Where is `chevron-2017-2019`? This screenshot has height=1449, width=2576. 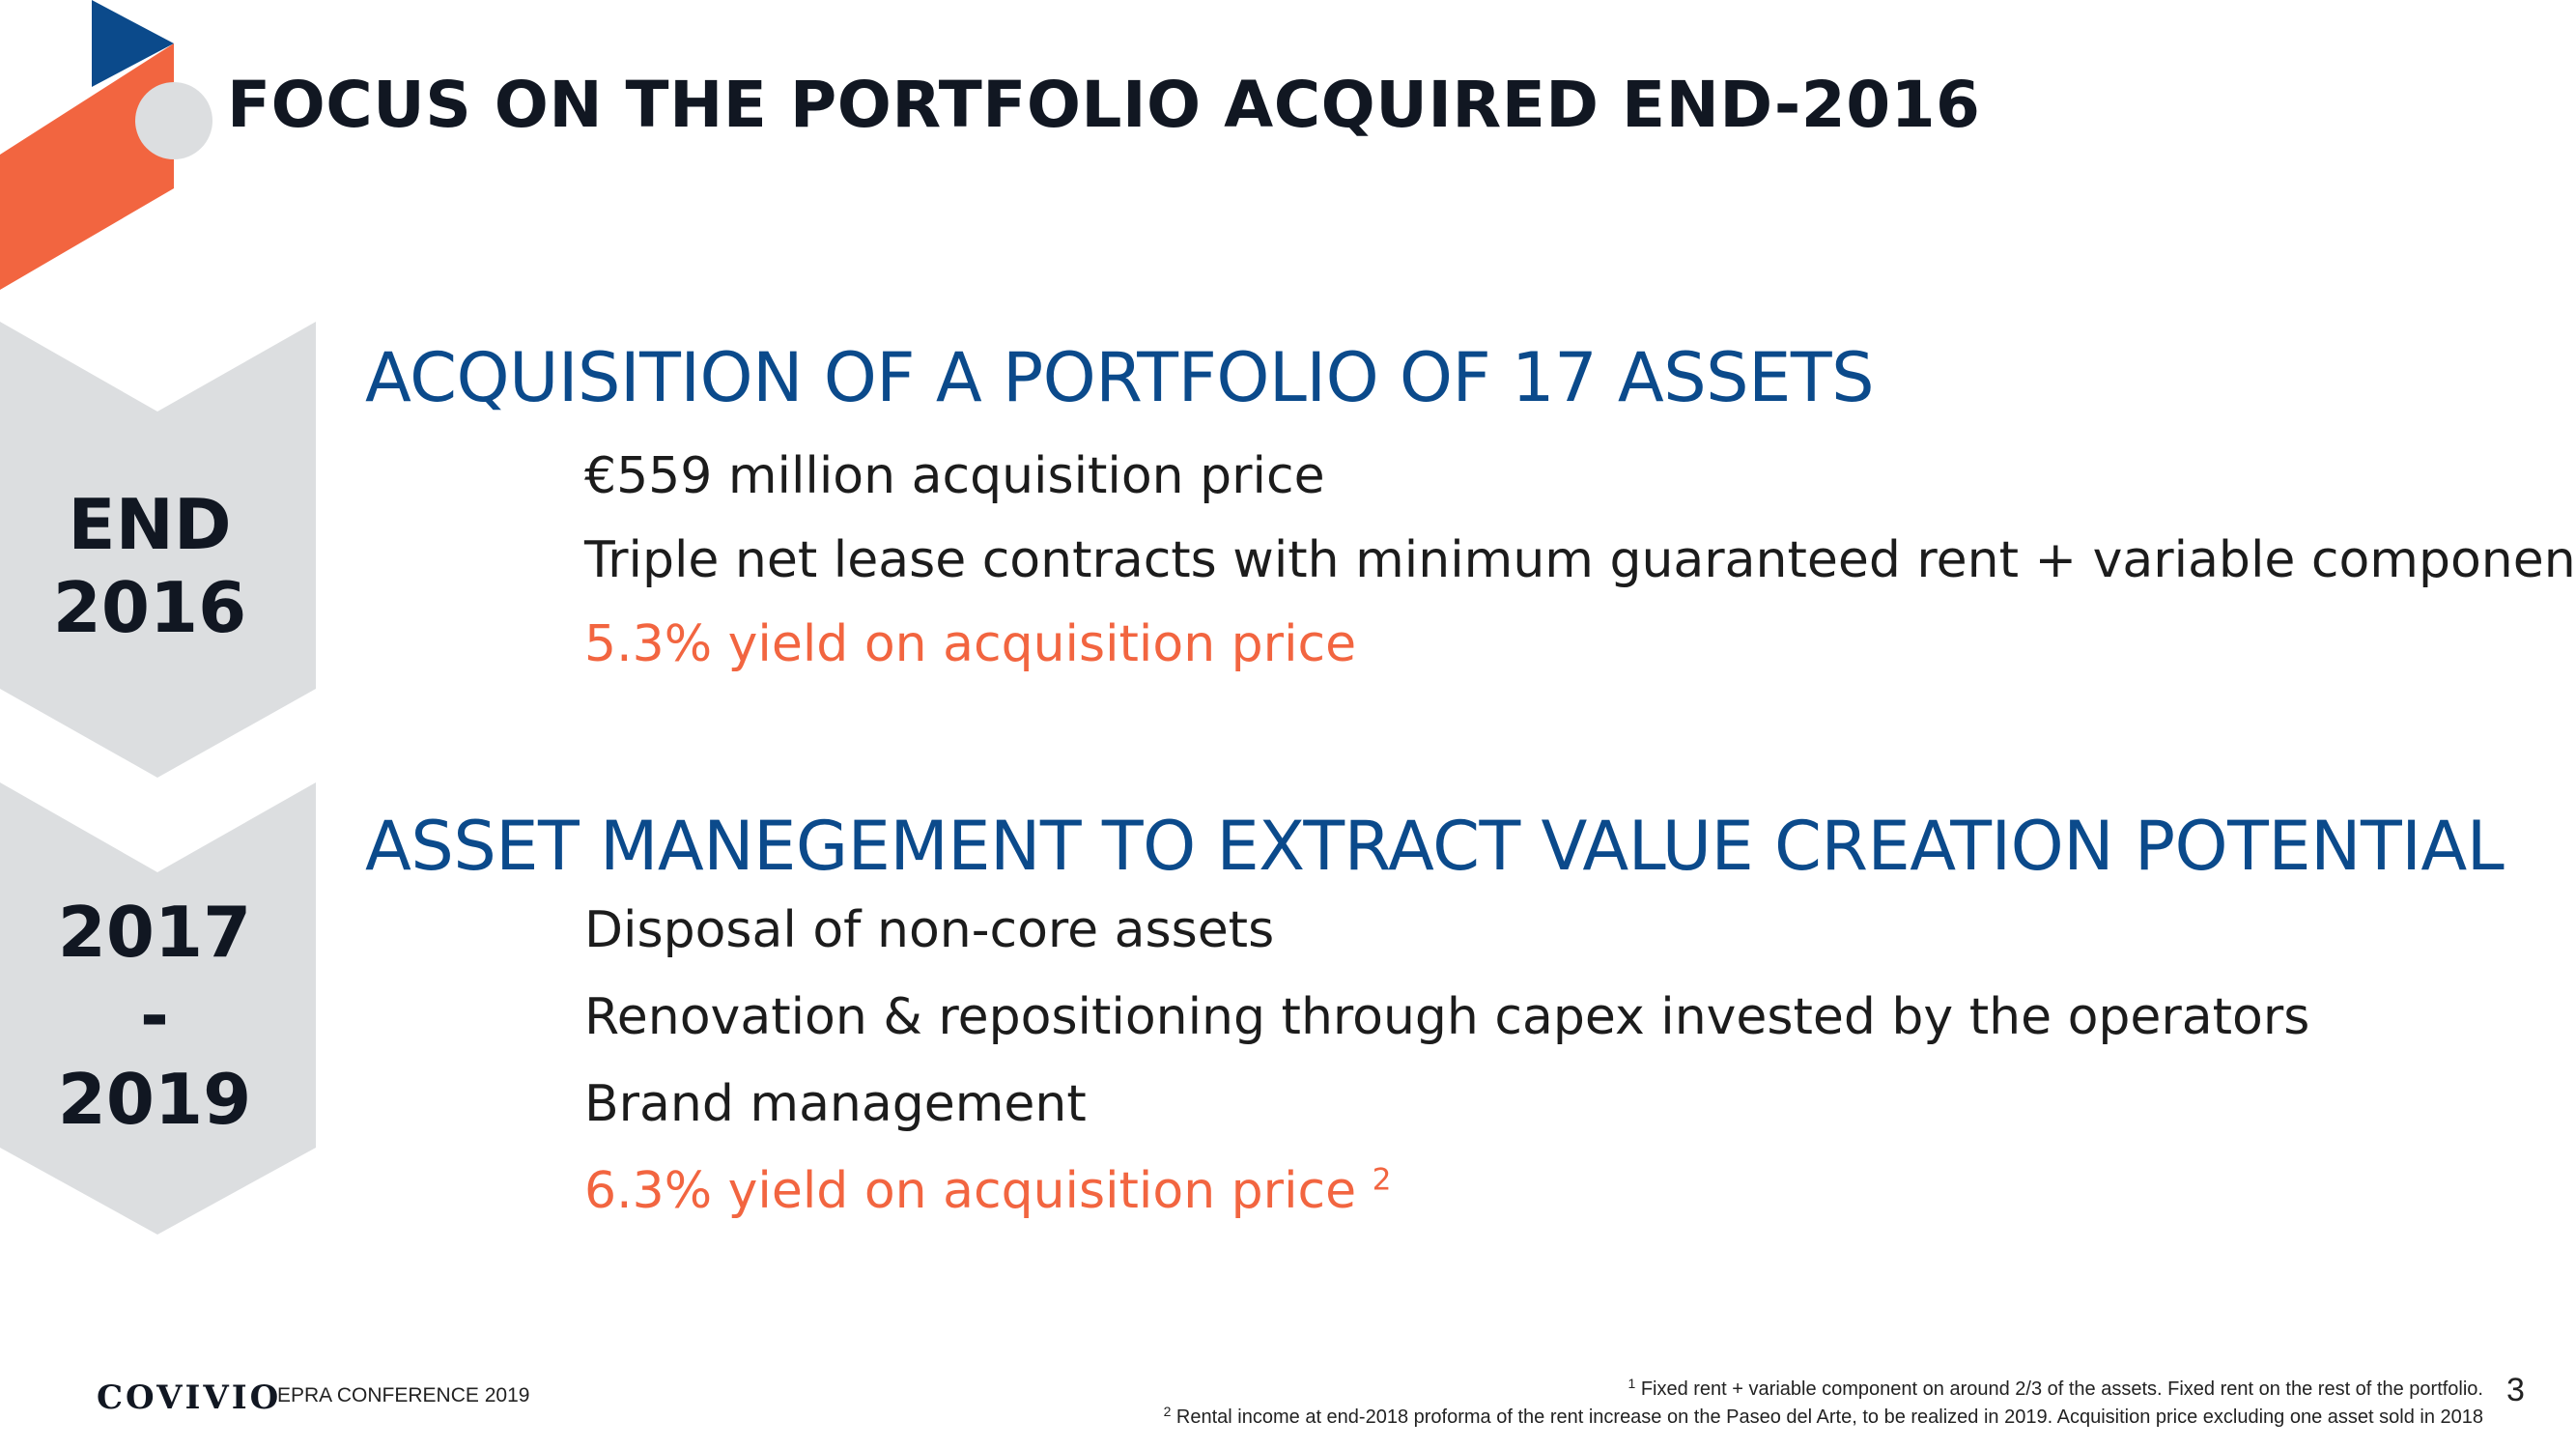
chevron-2017-2019 is located at coordinates (158, 1008).